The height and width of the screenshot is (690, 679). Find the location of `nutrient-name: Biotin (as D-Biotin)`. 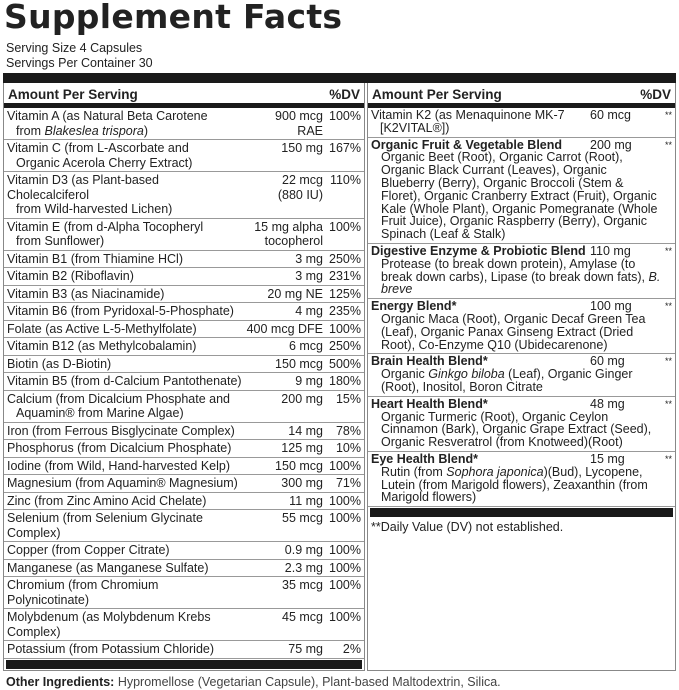

nutrient-name: Biotin (as D-Biotin) is located at coordinates (123, 364).